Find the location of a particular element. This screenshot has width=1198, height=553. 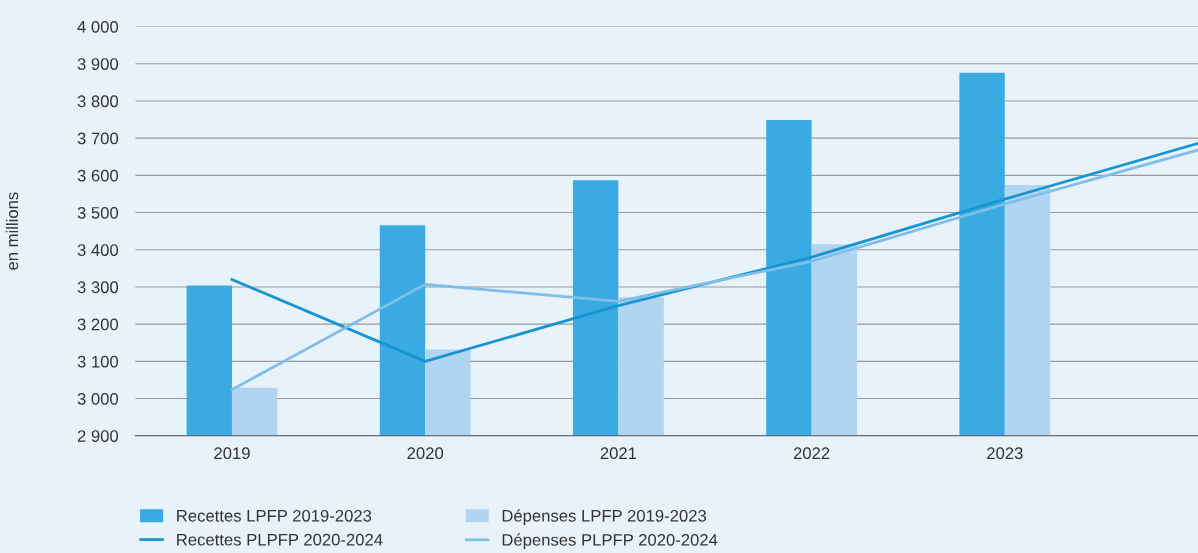

x-tick-label: 2022 is located at coordinates (811, 453).